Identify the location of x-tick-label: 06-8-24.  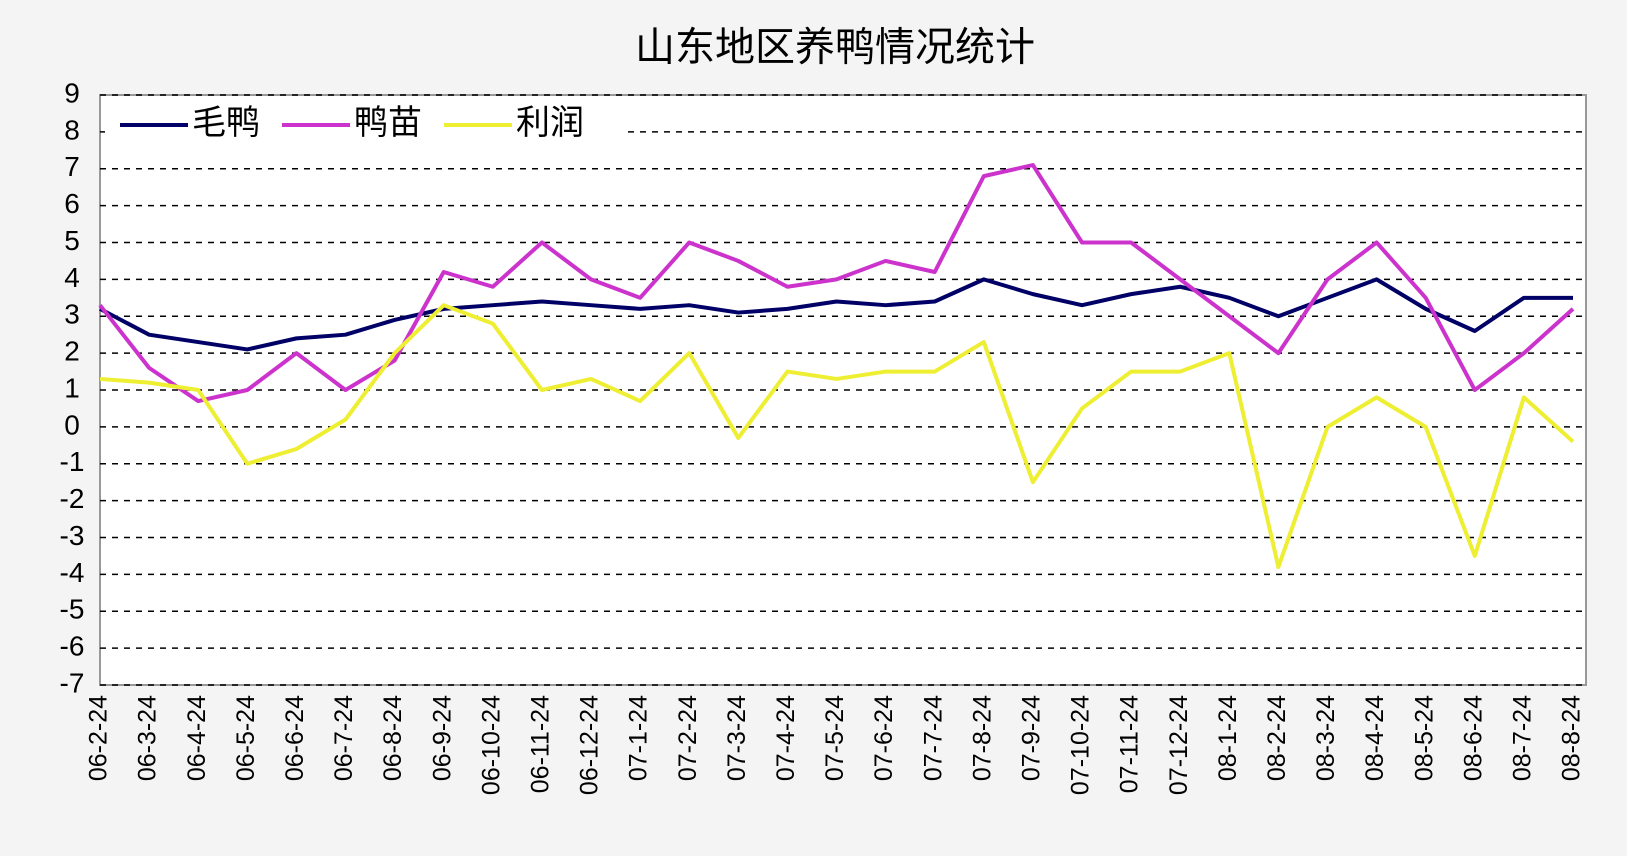
(393, 738).